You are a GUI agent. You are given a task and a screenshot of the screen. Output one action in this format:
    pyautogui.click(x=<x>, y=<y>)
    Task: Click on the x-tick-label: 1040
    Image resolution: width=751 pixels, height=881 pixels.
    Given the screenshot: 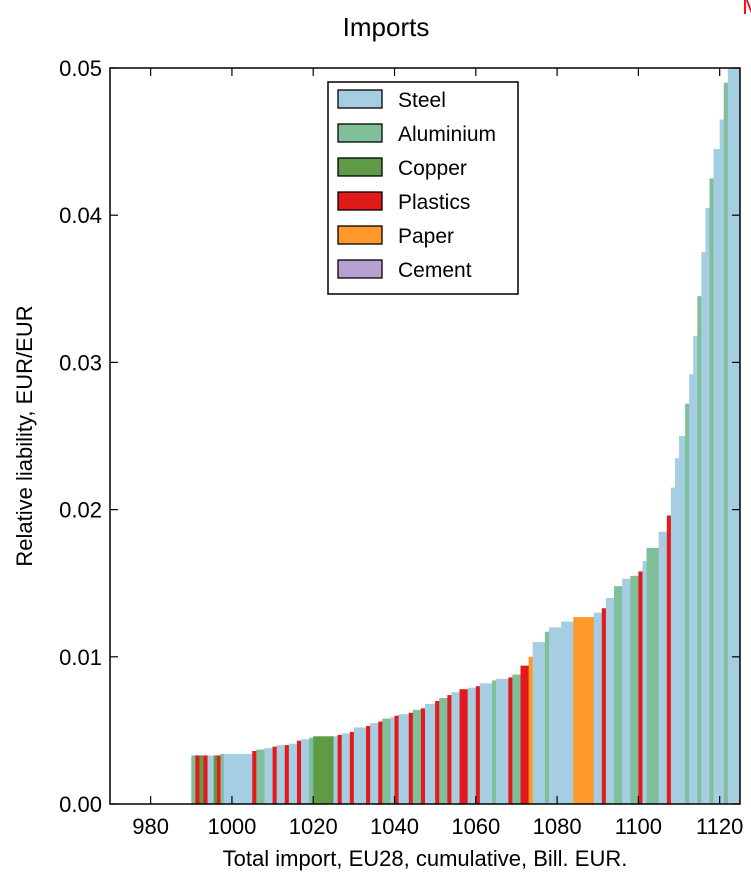 What is the action you would take?
    pyautogui.click(x=394, y=826)
    